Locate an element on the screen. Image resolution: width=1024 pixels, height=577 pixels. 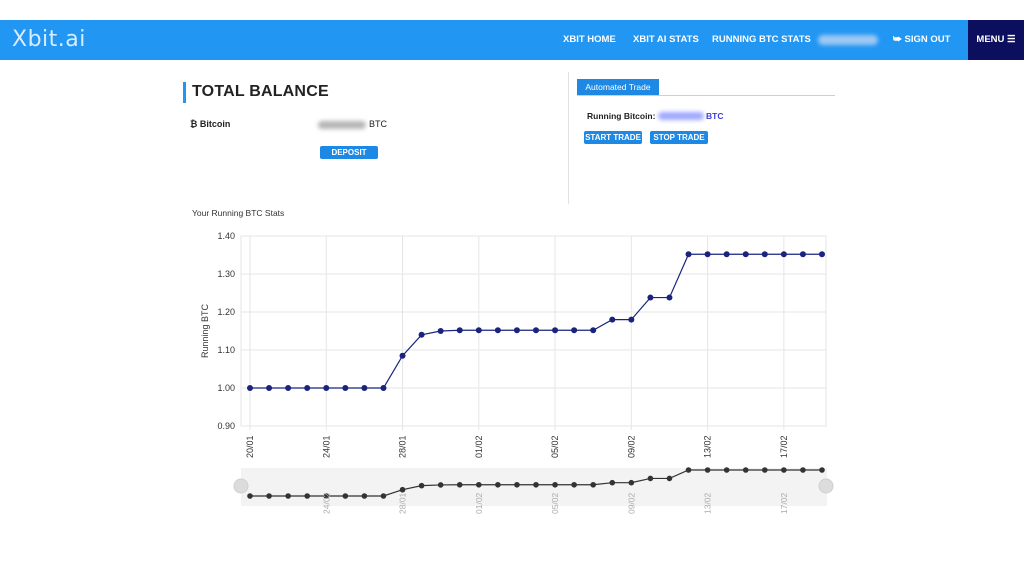
user-email-blurred is located at coordinates (848, 40).